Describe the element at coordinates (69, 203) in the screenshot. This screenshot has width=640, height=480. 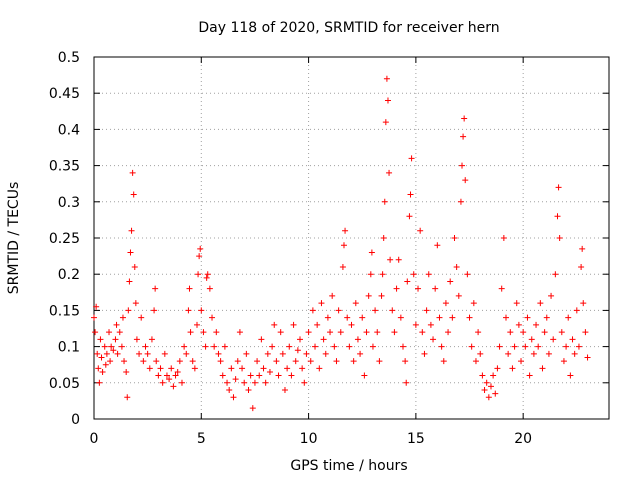
I see `y-tick-label: 0.3` at that location.